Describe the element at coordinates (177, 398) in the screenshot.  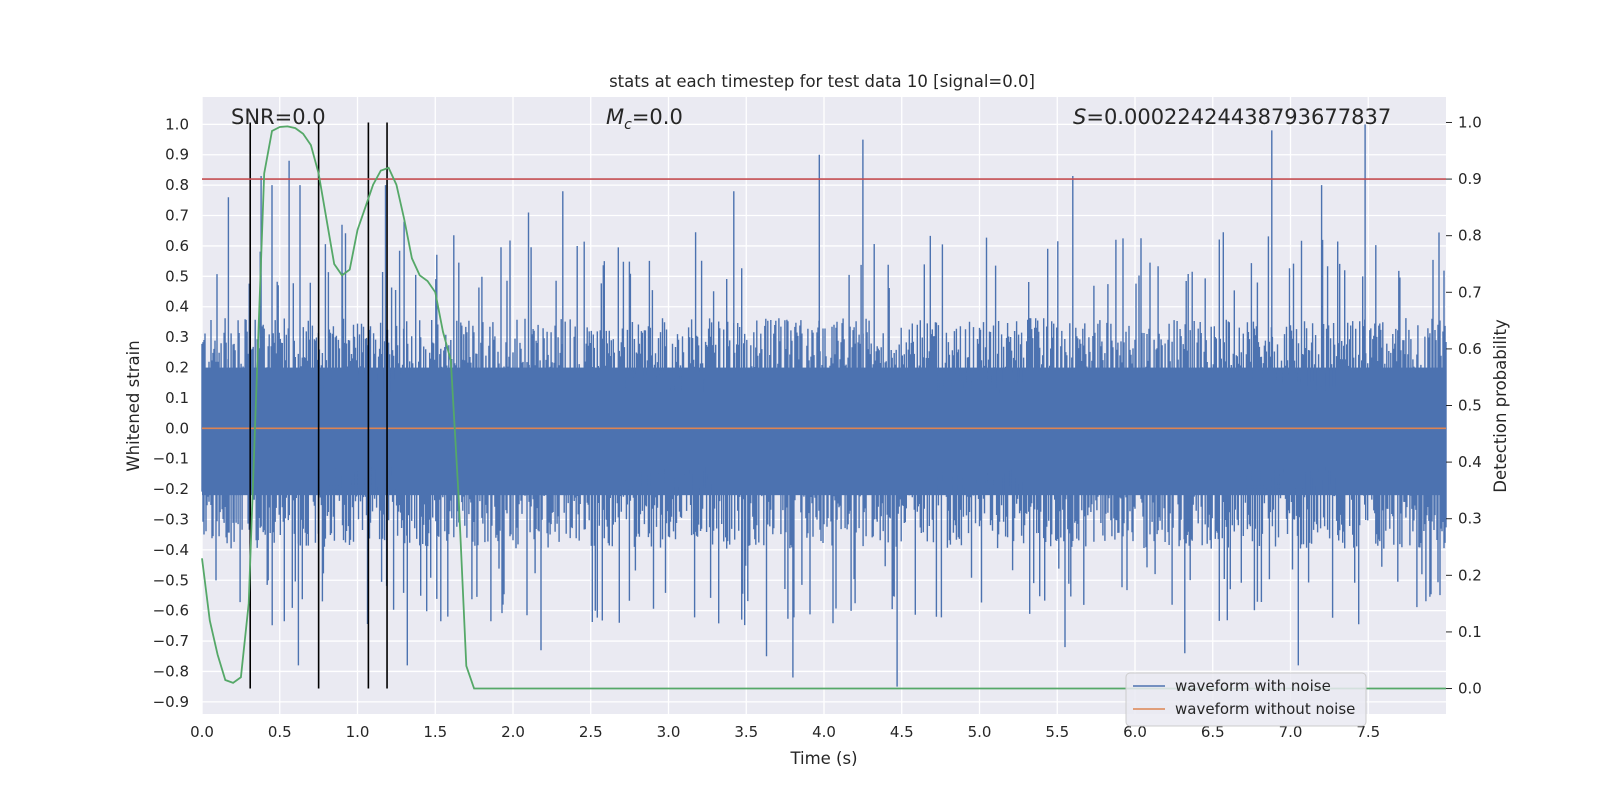
I see `y-tick-label: 0.1` at that location.